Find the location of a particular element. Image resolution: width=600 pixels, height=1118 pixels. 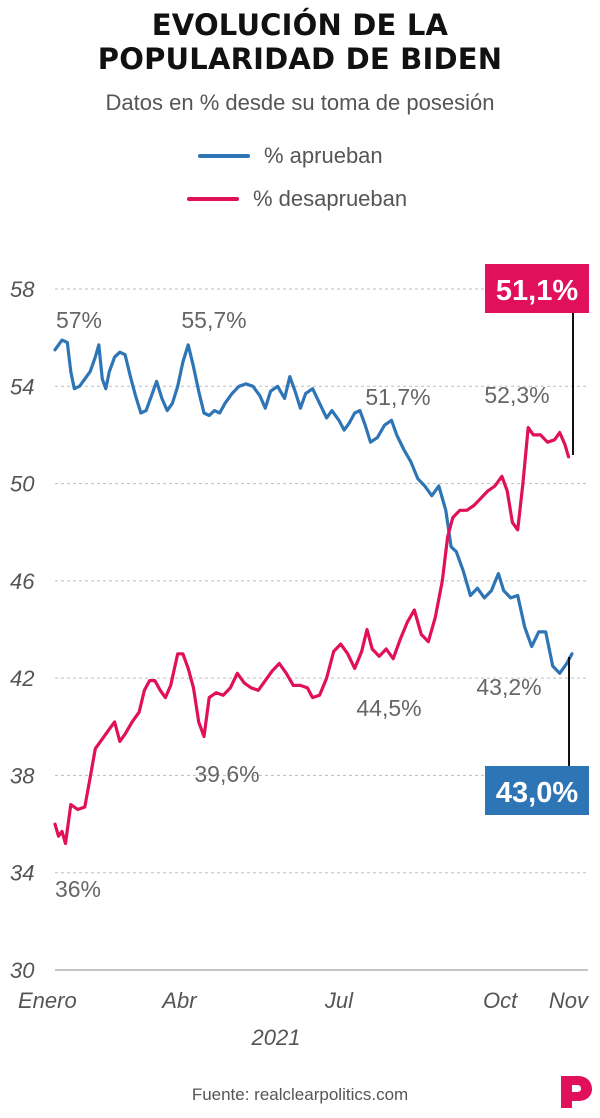

annotation-disapprove-april: 39,6% is located at coordinates (226, 774).